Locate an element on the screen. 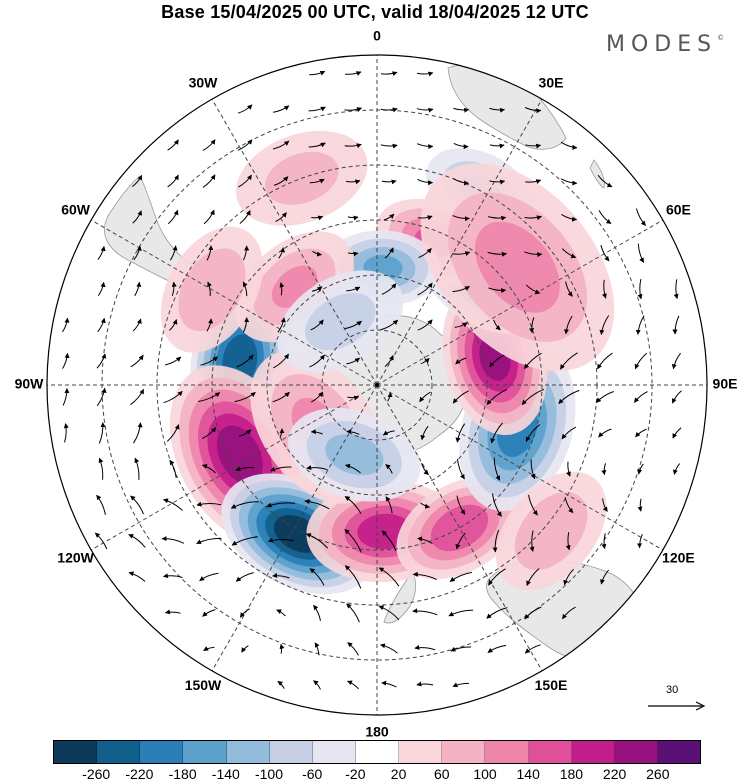 The height and width of the screenshot is (783, 750). longitude-label: 60E is located at coordinates (678, 210).